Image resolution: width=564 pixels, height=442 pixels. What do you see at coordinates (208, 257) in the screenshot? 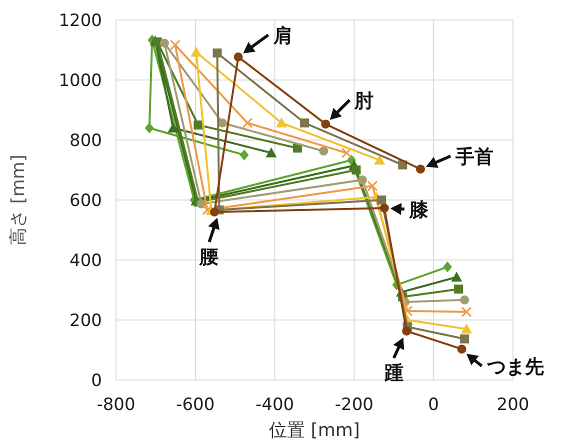
I see `annotation: 腰` at bounding box center [208, 257].